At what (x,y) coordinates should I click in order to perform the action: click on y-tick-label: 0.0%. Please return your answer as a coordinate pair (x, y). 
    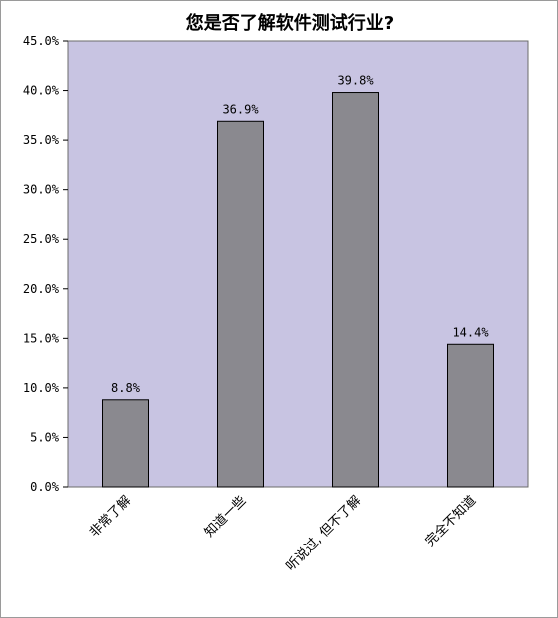
    Looking at the image, I should click on (45, 487).